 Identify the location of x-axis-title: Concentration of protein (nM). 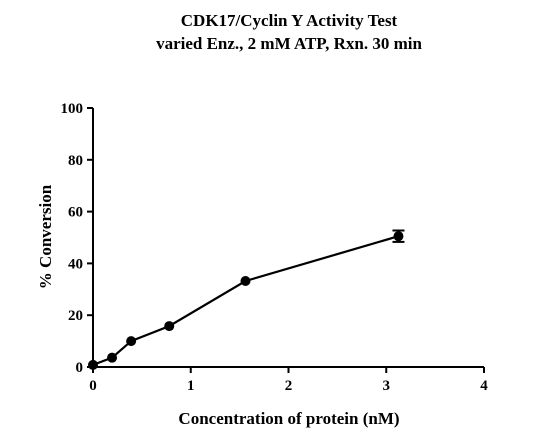
(288, 418).